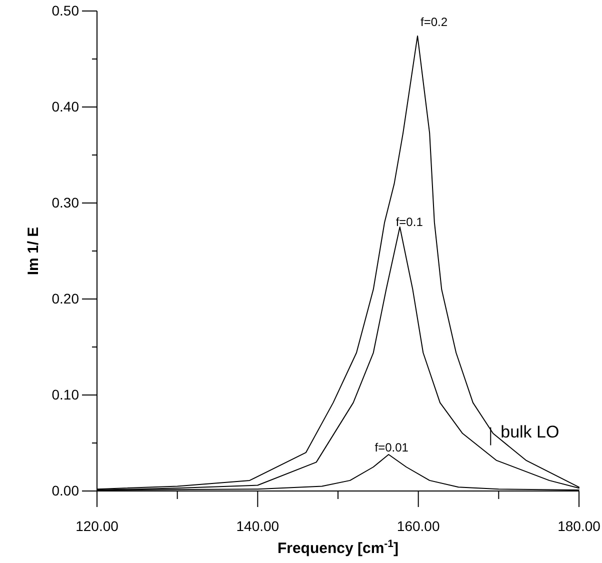 The image size is (602, 563). What do you see at coordinates (530, 432) in the screenshot?
I see `annotation: bulk LO` at bounding box center [530, 432].